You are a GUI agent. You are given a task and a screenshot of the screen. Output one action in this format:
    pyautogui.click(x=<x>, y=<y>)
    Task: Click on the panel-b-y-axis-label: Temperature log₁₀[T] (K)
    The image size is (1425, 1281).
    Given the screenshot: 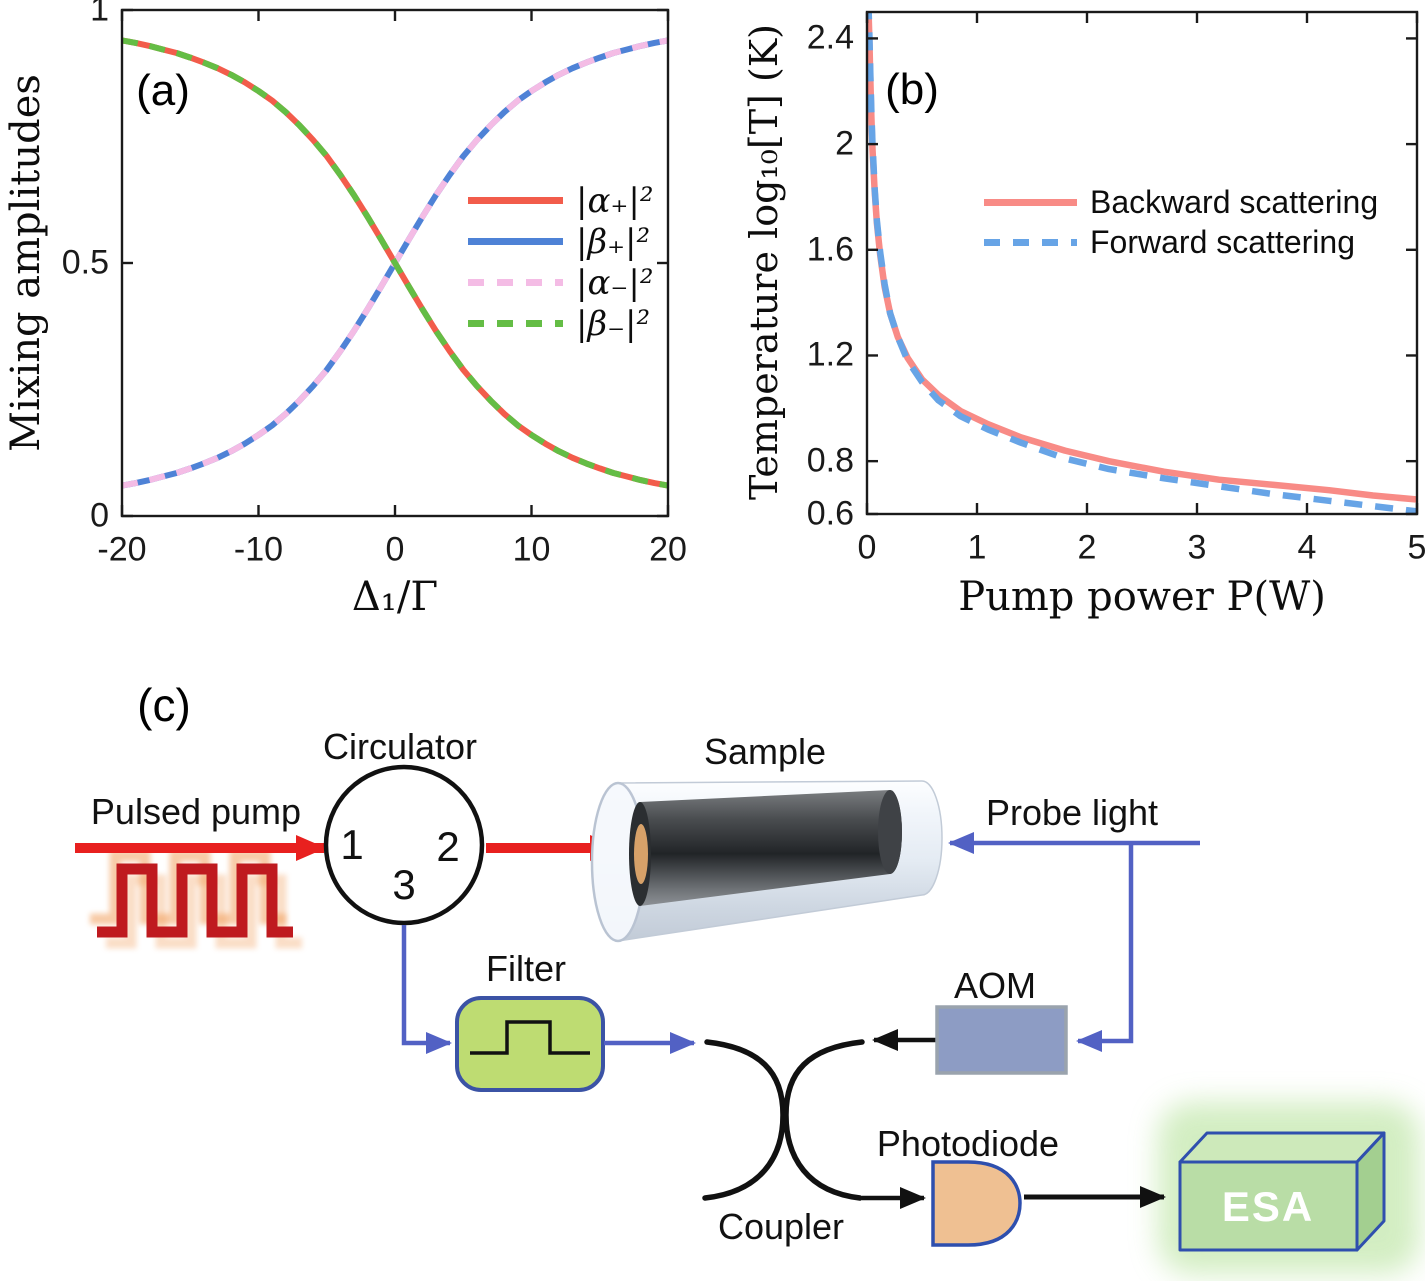 What is the action you would take?
    pyautogui.click(x=764, y=262)
    